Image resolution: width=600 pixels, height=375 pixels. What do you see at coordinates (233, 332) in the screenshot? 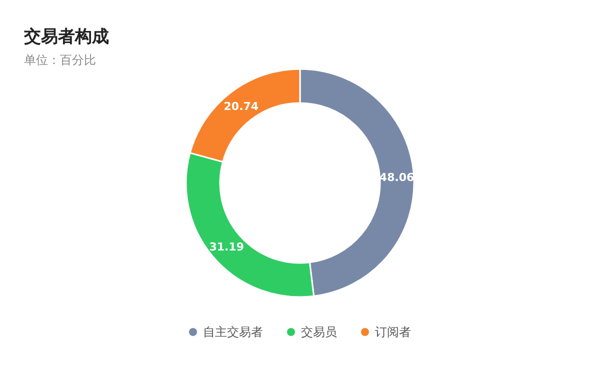
I see `legend-label: 自主交易者` at bounding box center [233, 332].